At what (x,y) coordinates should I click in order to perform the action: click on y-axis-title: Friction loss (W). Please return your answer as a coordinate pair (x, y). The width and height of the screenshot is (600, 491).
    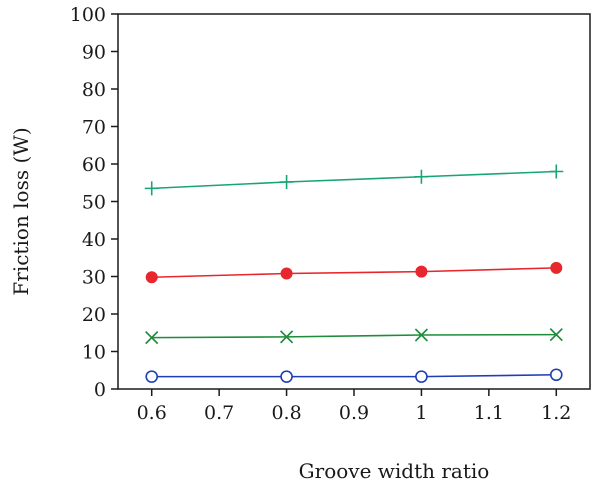
    Looking at the image, I should click on (21, 211).